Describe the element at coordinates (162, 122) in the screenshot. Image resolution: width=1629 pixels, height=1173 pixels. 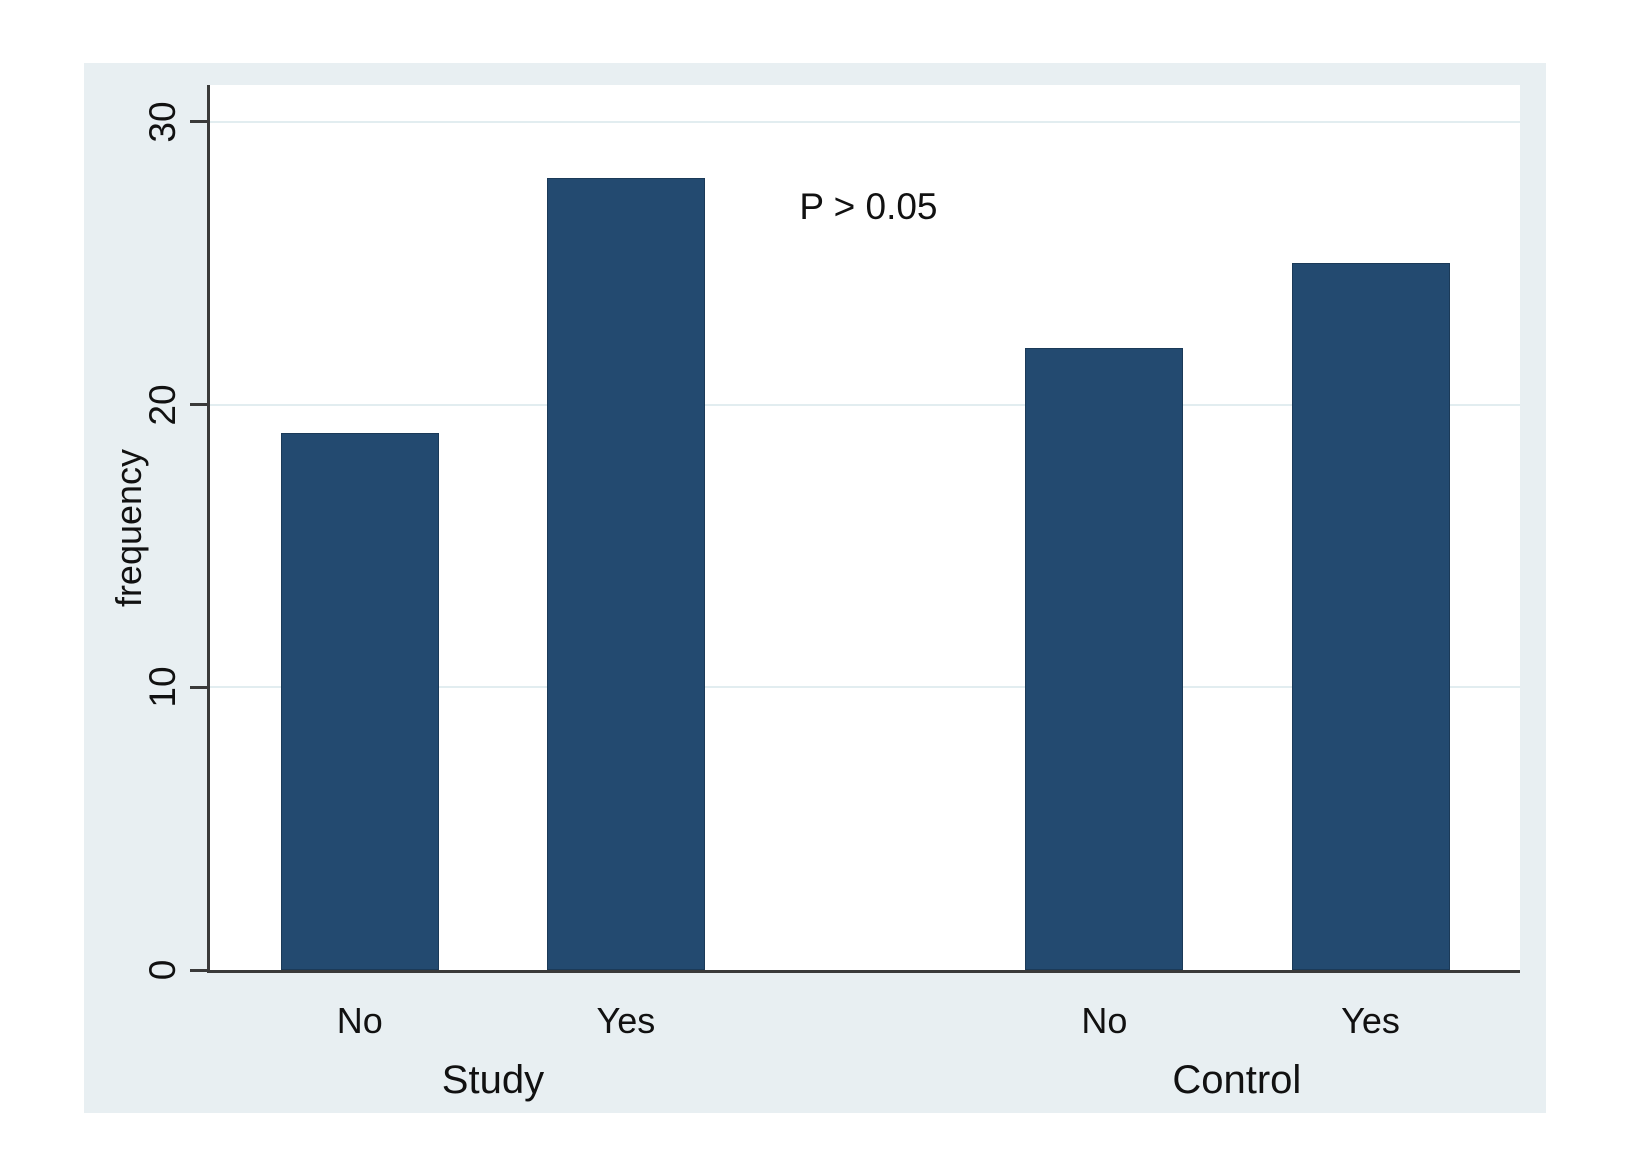
I see `y-tick-label-30: 30` at that location.